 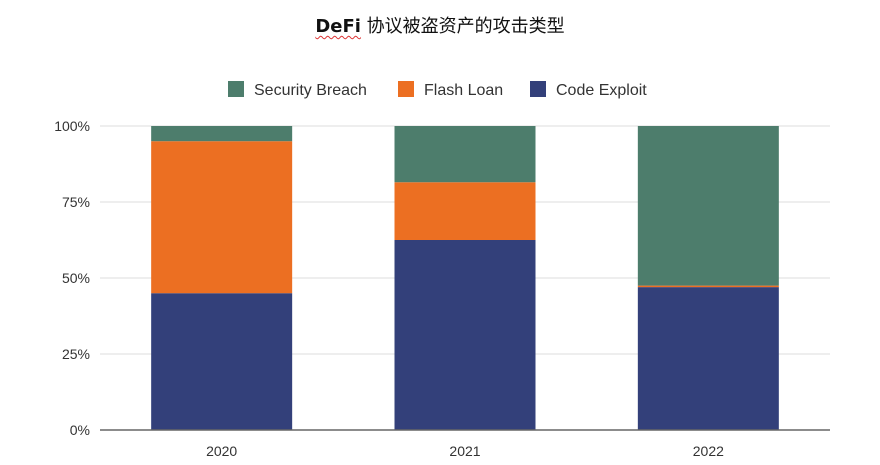 What do you see at coordinates (708, 451) in the screenshot?
I see `x-tick-label: 2022` at bounding box center [708, 451].